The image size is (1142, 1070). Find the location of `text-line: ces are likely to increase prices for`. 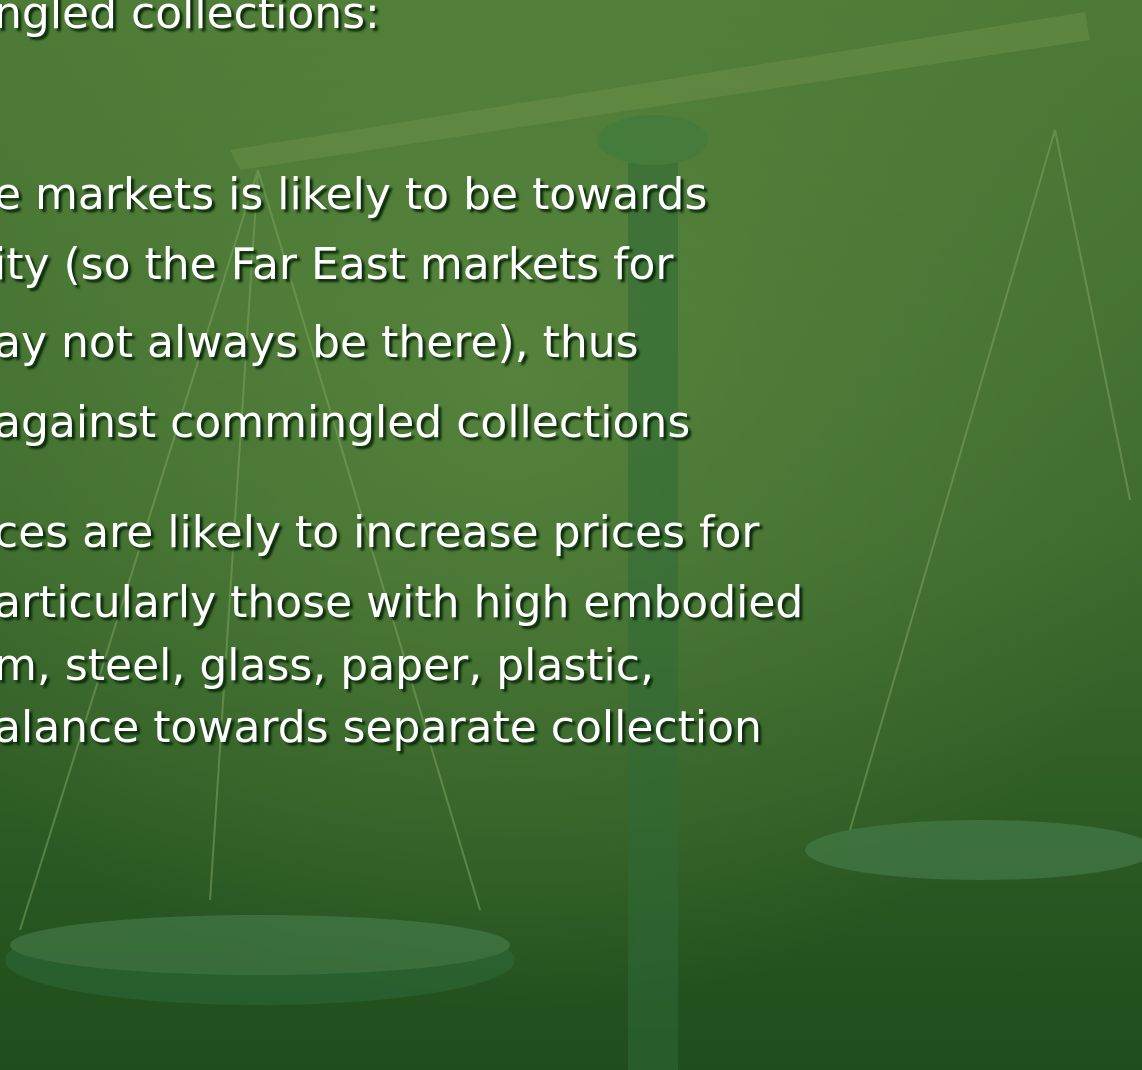

text-line: ces are likely to increase prices for is located at coordinates (380, 532).